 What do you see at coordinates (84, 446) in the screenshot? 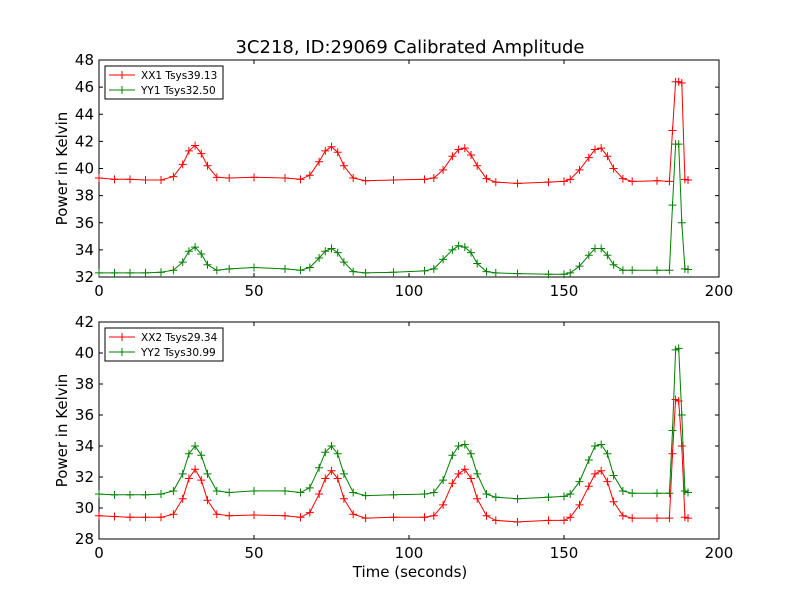
I see `y-tick-label: 34` at bounding box center [84, 446].